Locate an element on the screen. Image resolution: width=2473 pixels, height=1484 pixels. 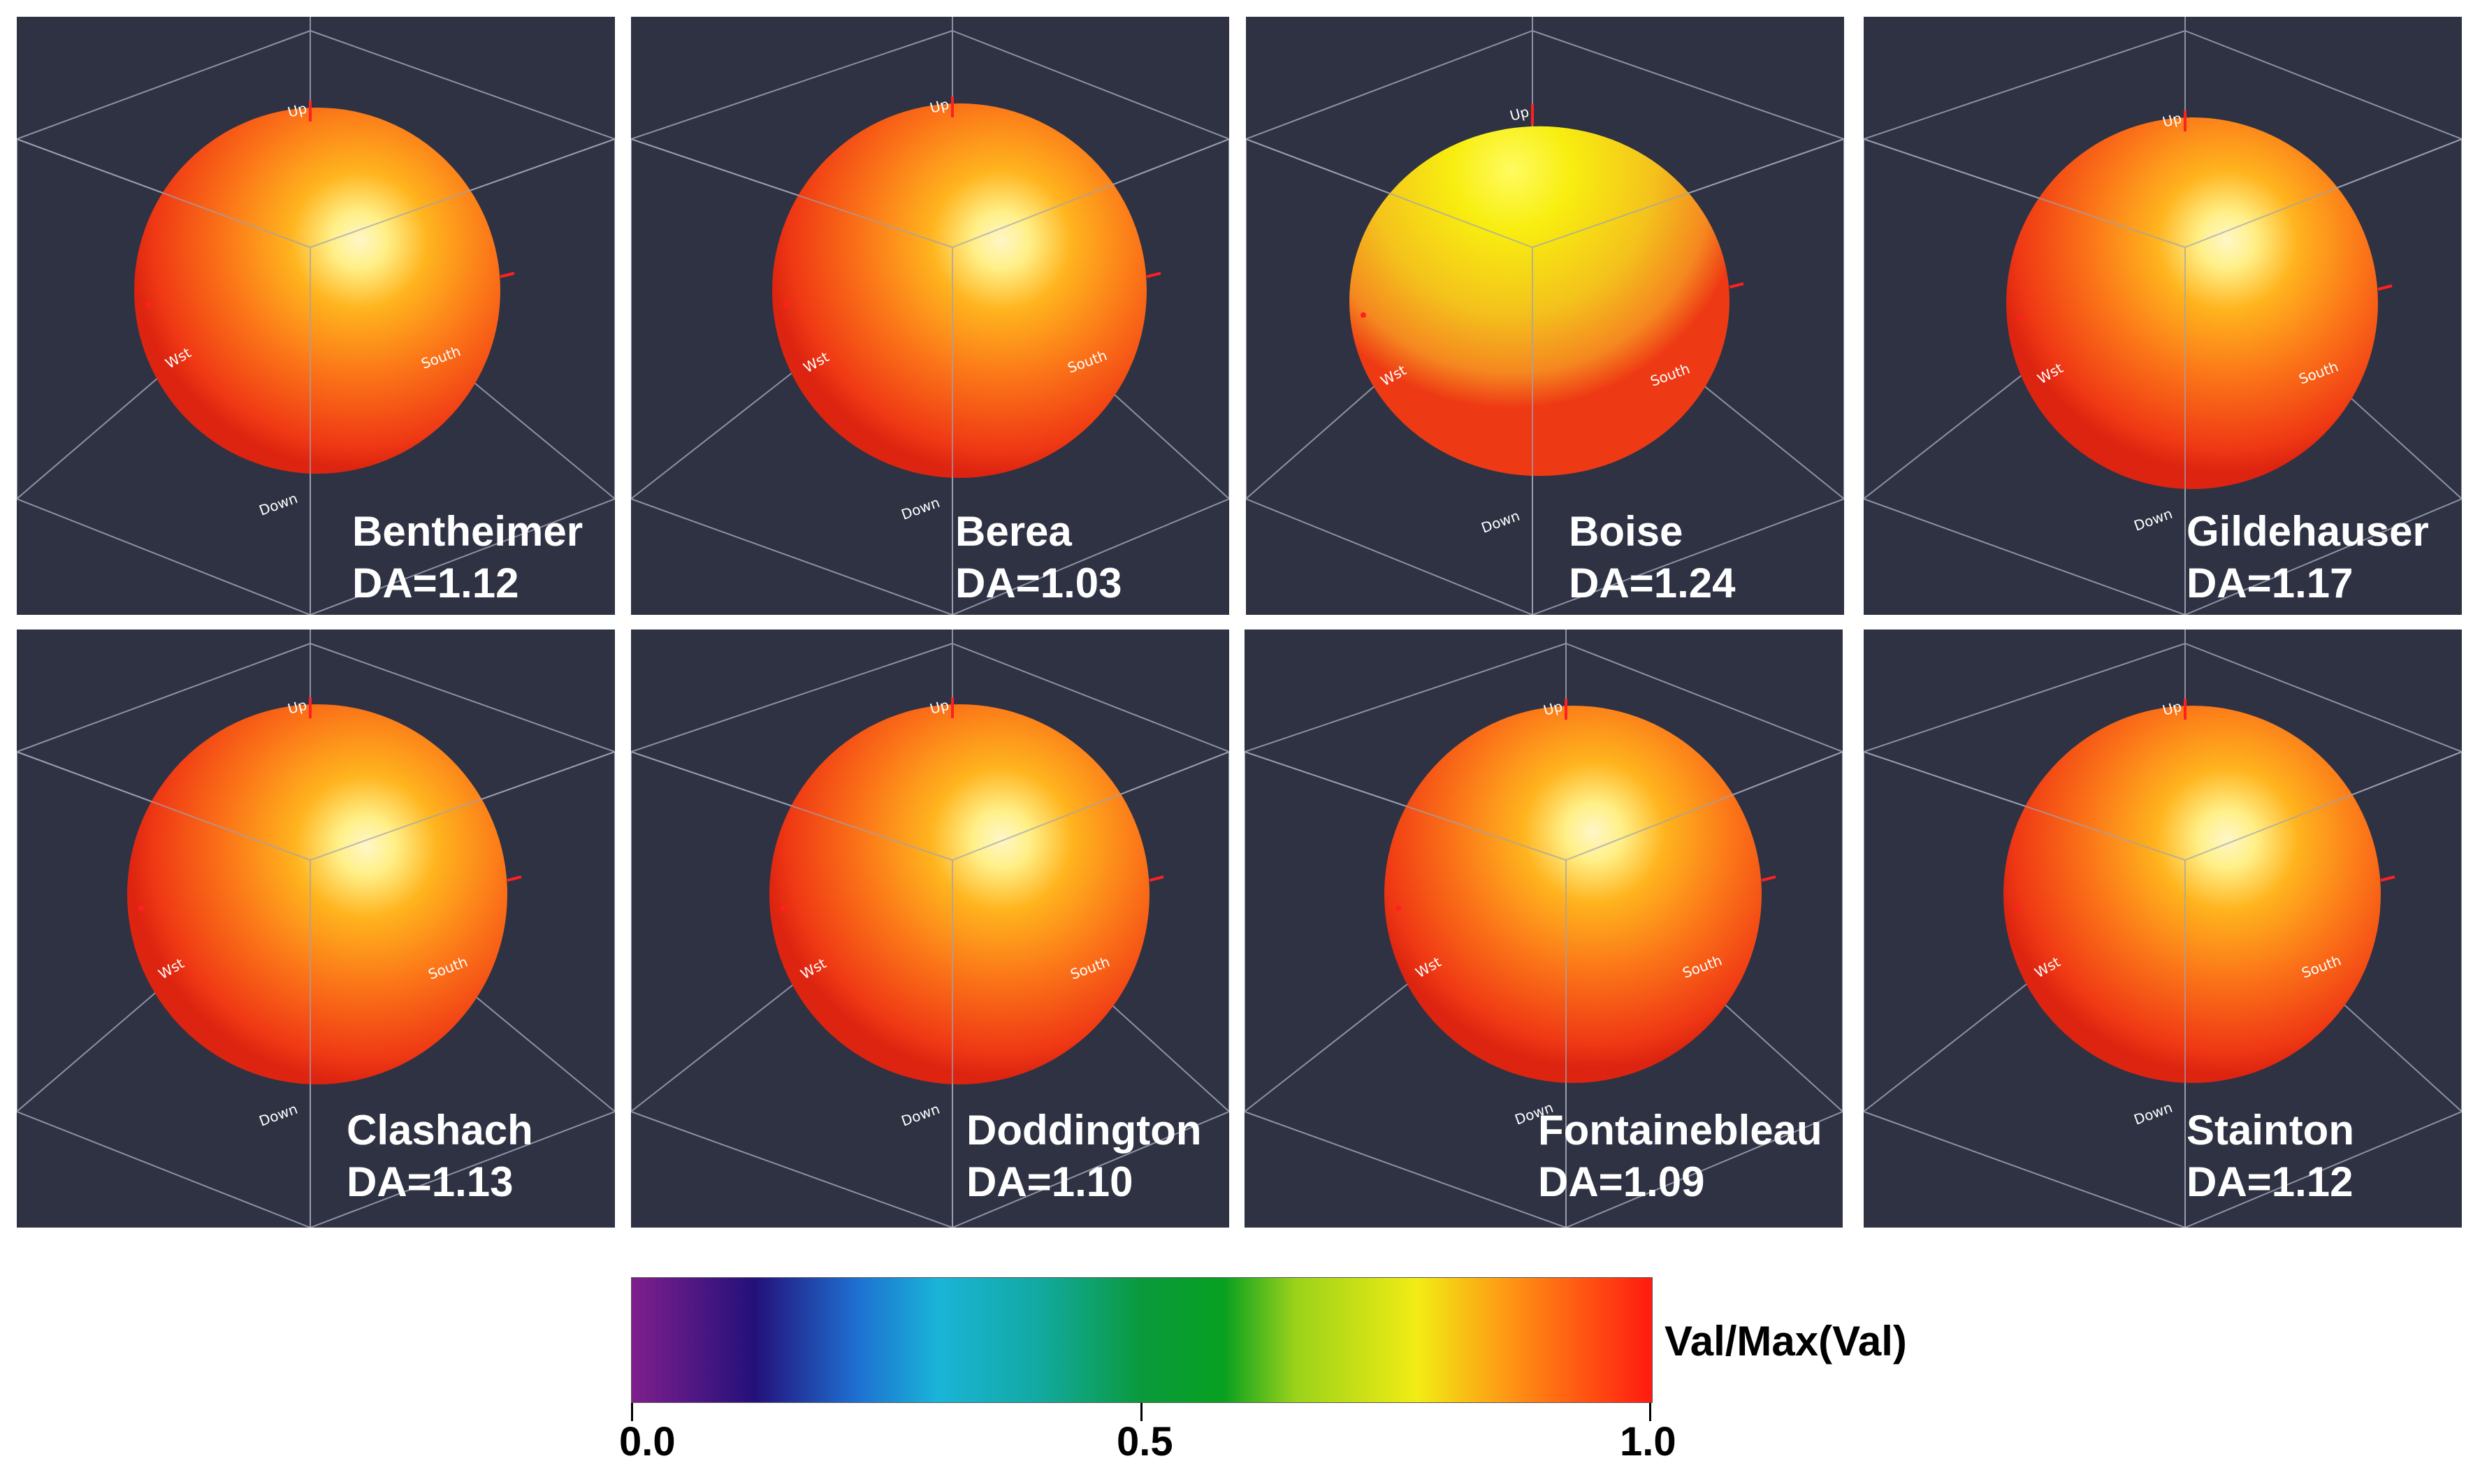
panel-berea: Up Down South Wst Berea DA=1.03 is located at coordinates (930, 316).